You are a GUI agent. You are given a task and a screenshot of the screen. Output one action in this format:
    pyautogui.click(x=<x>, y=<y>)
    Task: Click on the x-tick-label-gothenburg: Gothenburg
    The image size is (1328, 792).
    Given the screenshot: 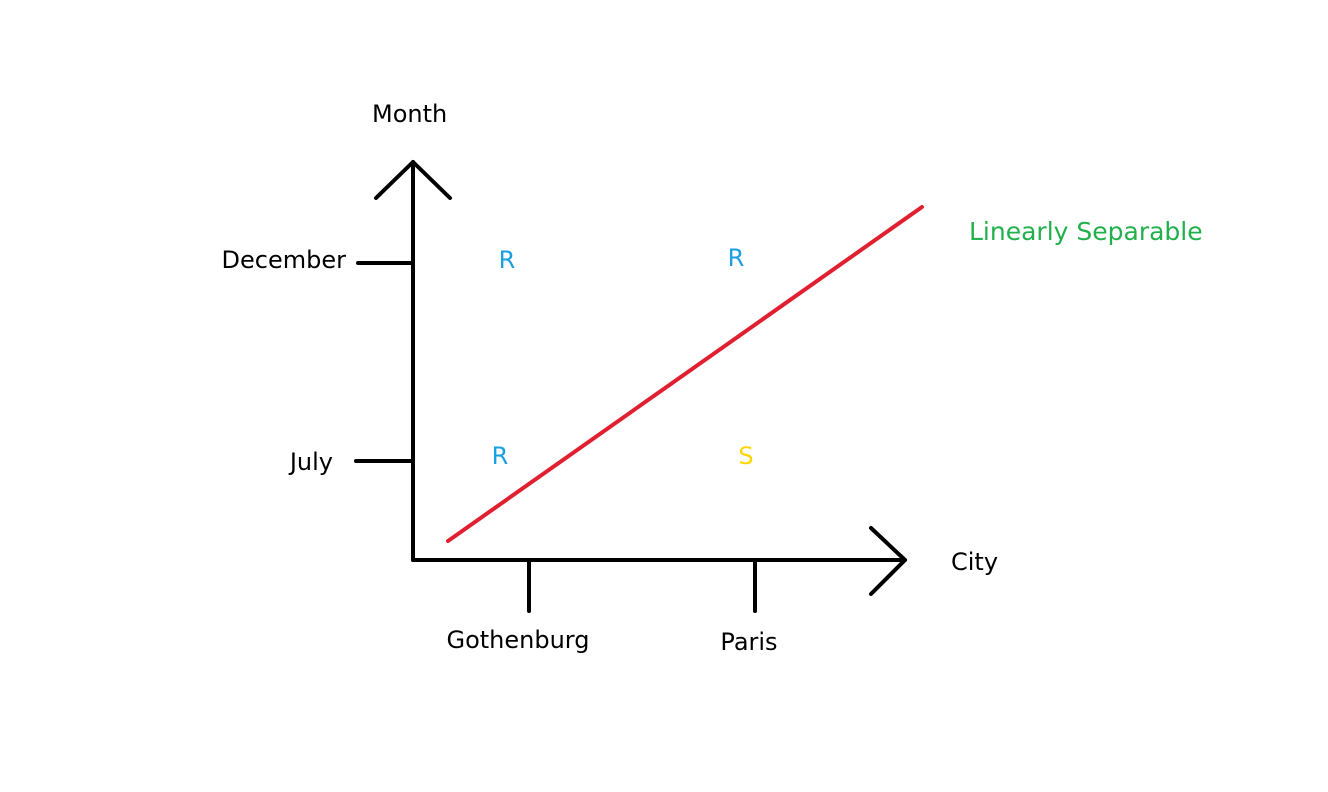 What is the action you would take?
    pyautogui.click(x=517, y=640)
    